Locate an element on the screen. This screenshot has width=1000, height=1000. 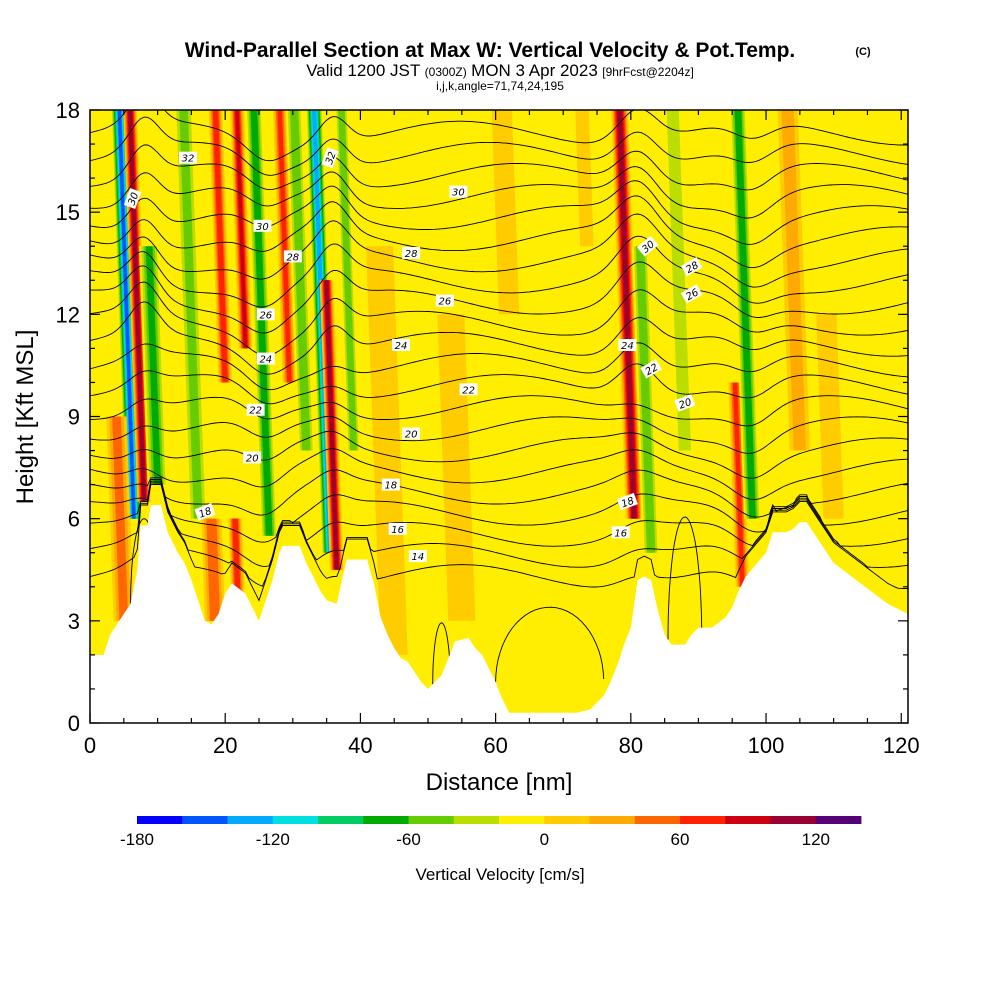
contour-label-text: 28 is located at coordinates (292, 257).